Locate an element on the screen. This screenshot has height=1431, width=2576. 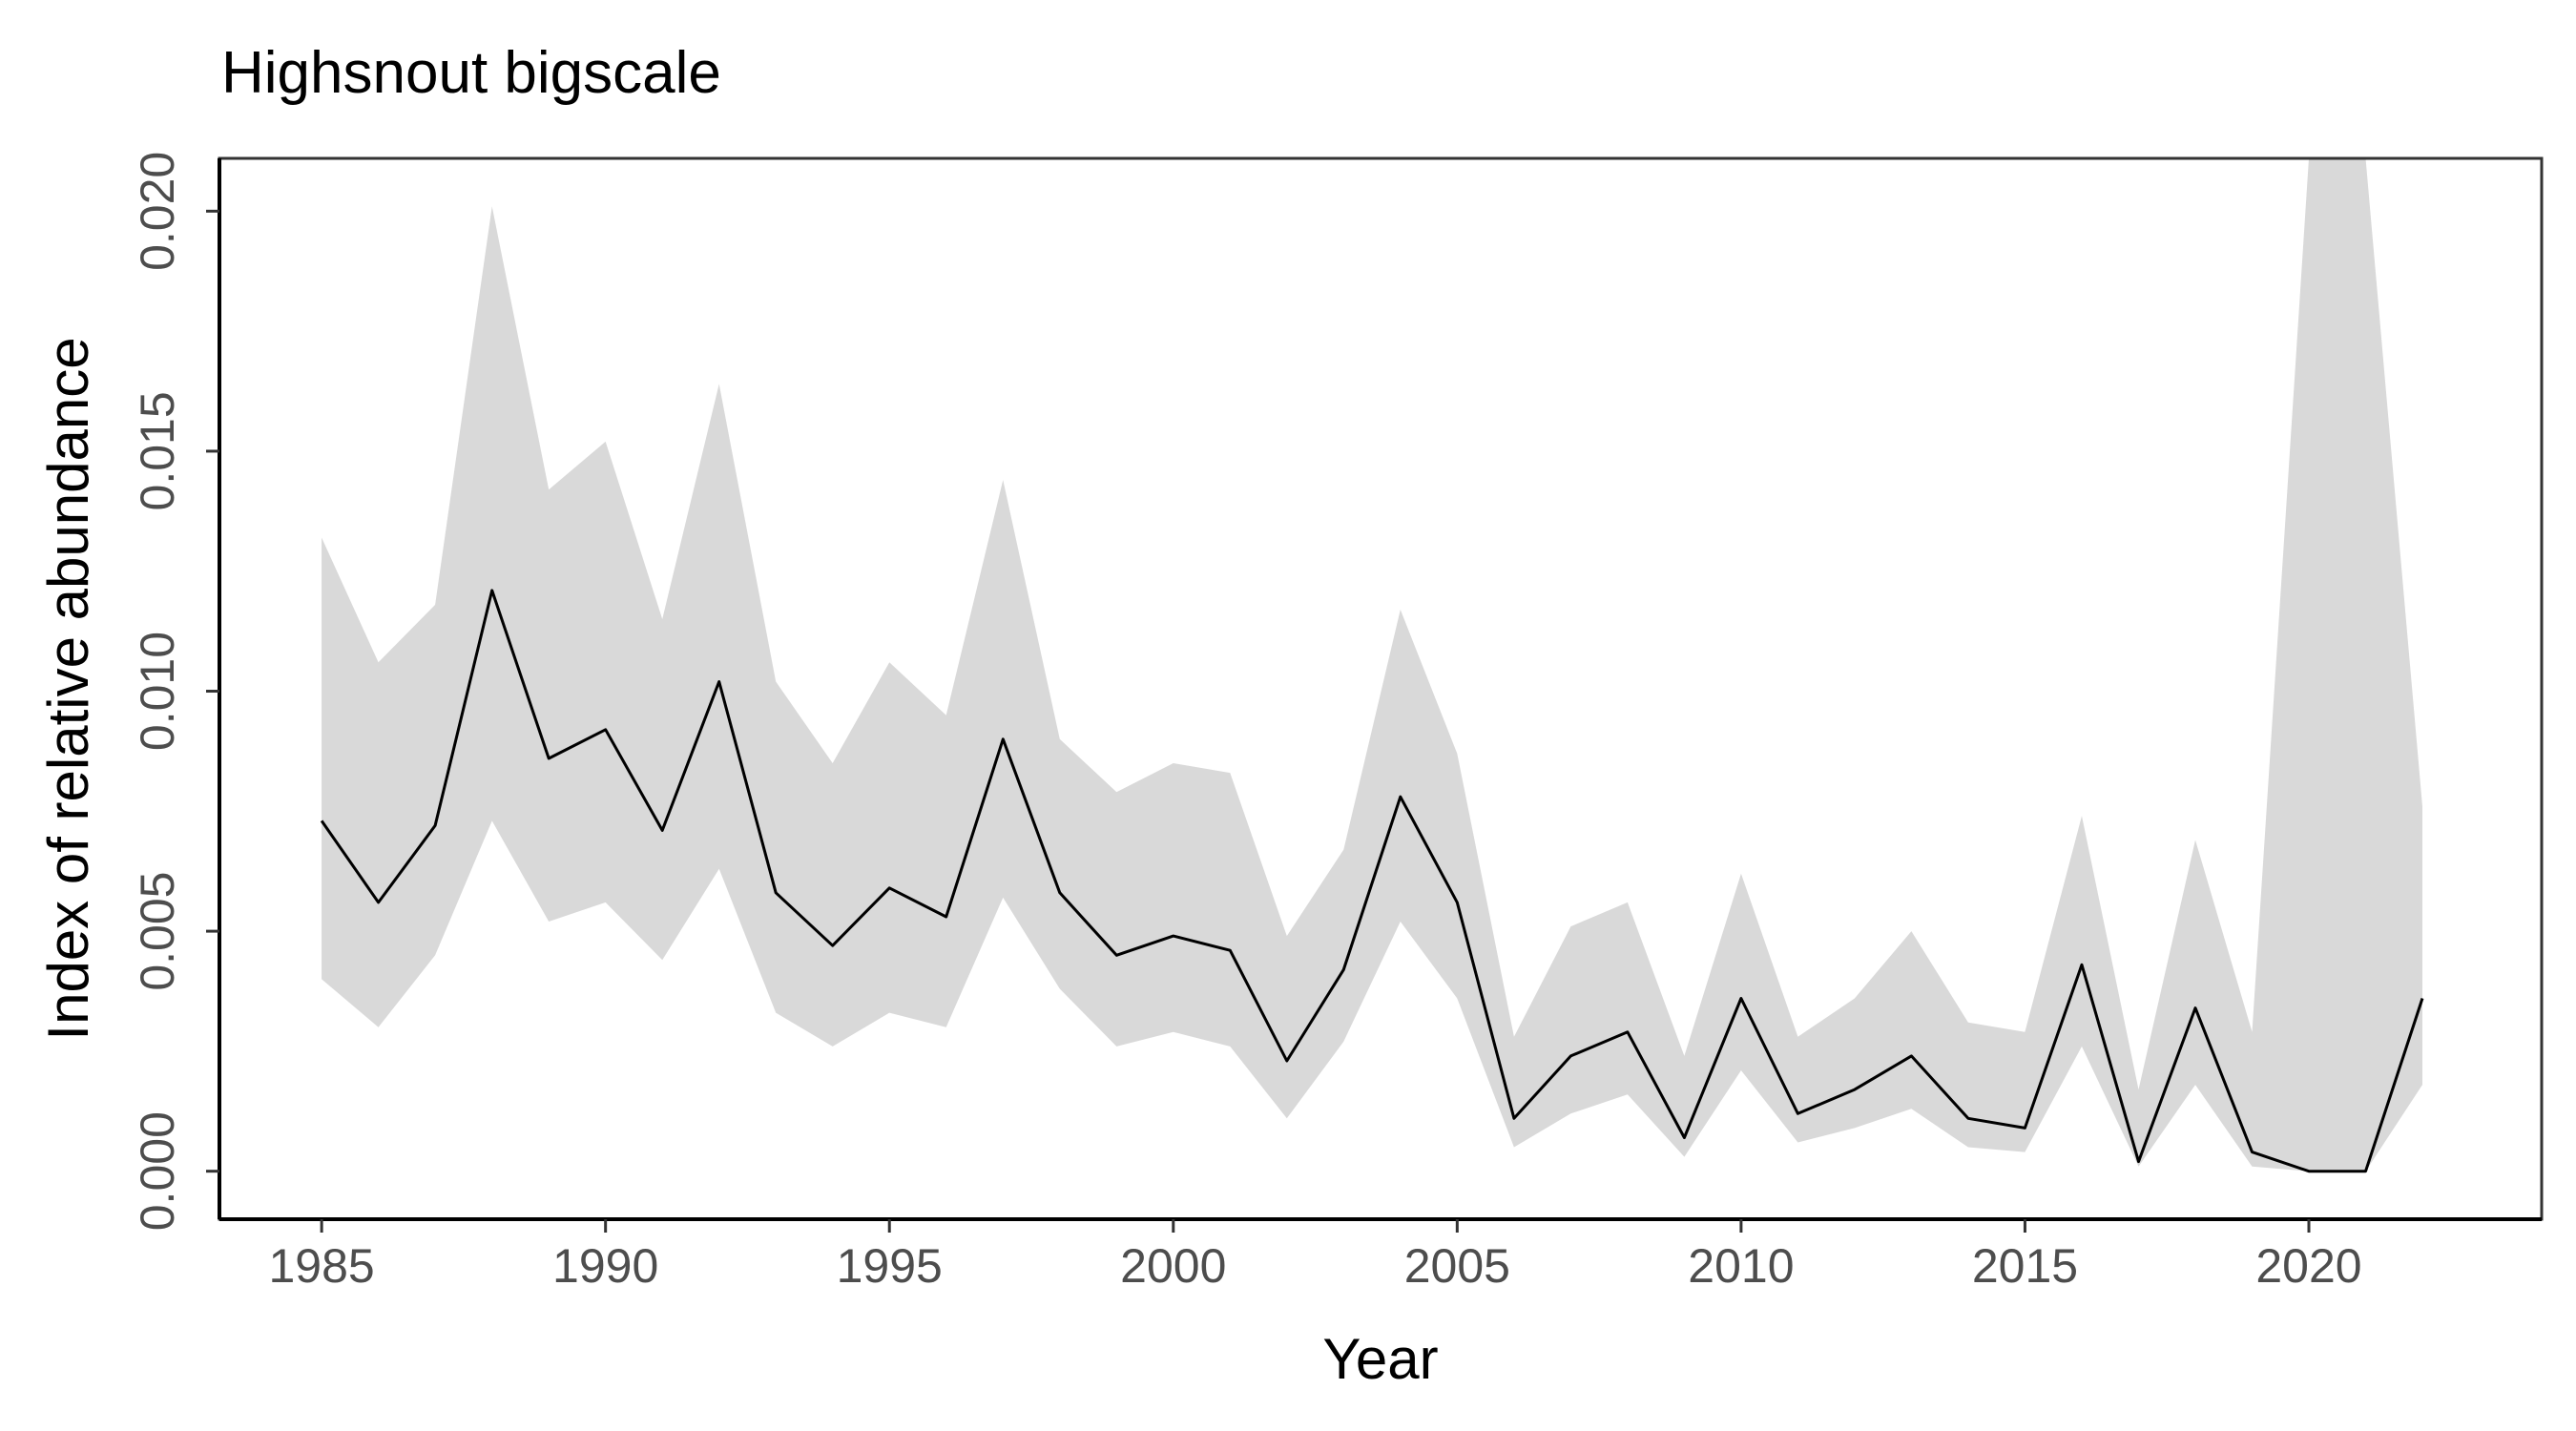
x-axis-title: Year is located at coordinates (1380, 1359).